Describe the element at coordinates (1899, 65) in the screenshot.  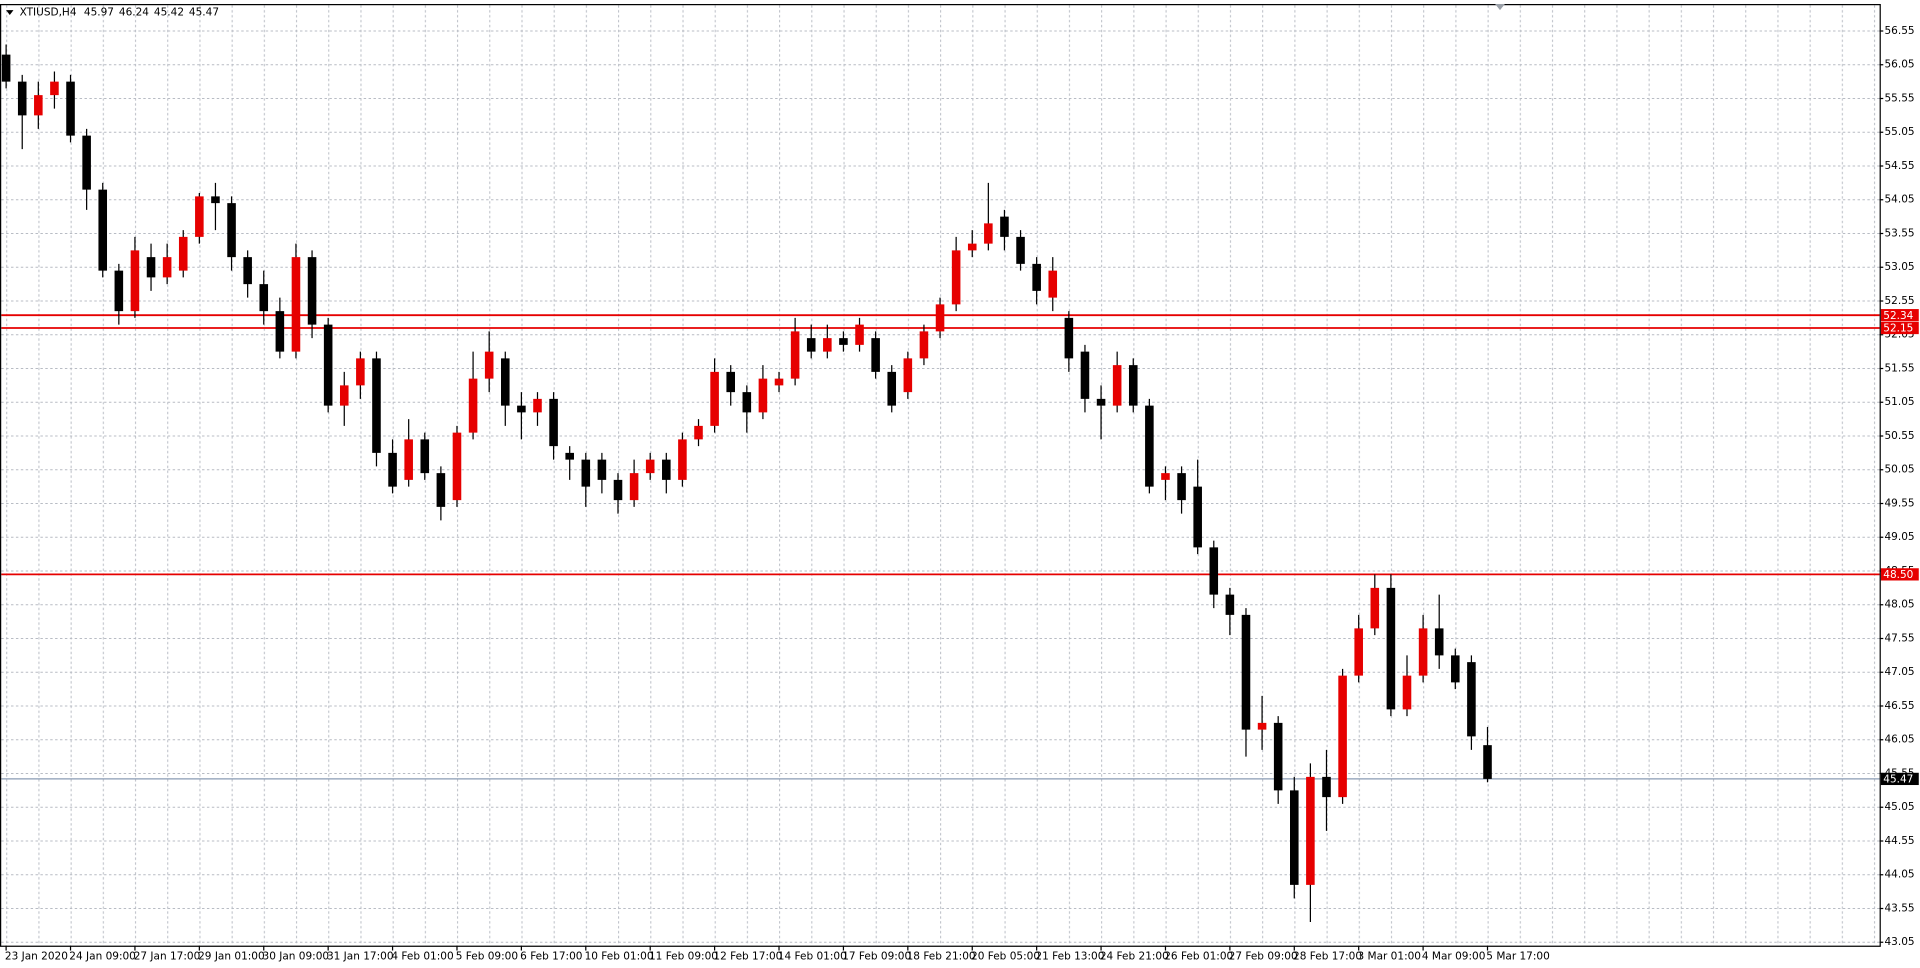
I see `y-tick-label: 56.05` at that location.